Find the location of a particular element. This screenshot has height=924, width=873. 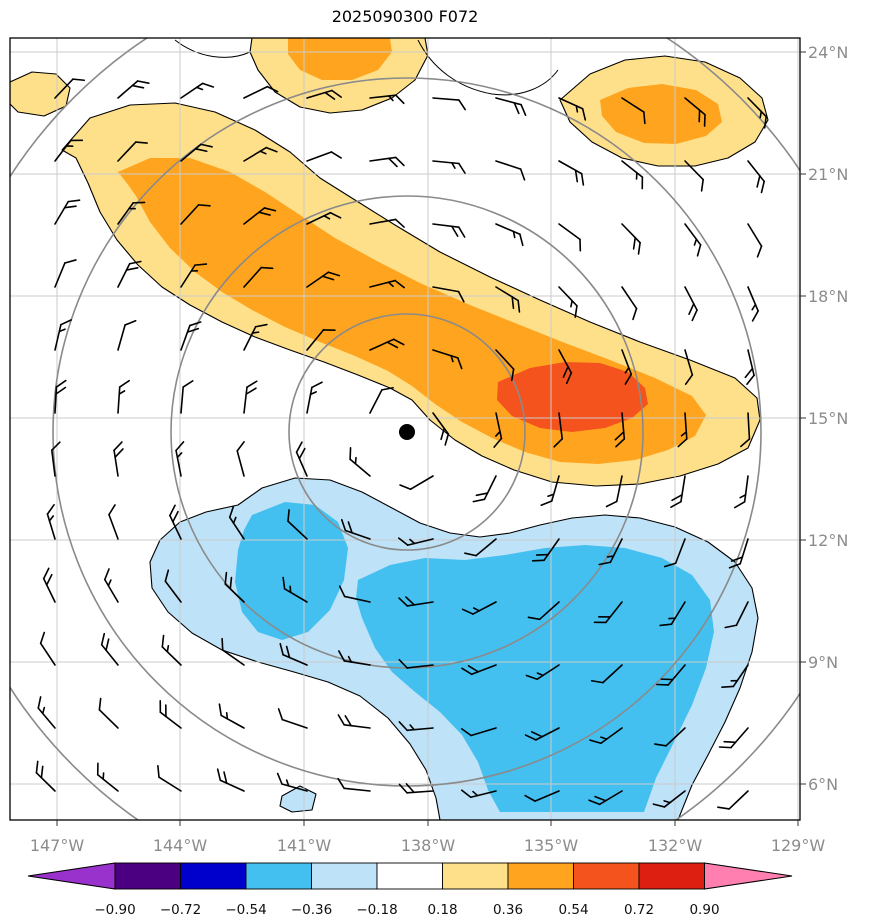

latitude-labels: 24°N 21°N 18°N 15°N 12°N 9°N 6°N is located at coordinates (828, 418).